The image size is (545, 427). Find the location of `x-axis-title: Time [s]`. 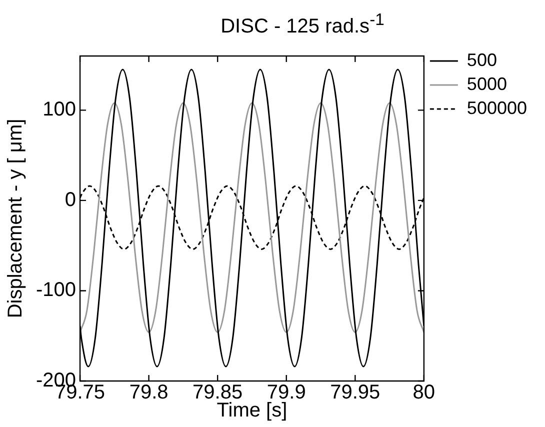

x-axis-title: Time [s] is located at coordinates (252, 411).